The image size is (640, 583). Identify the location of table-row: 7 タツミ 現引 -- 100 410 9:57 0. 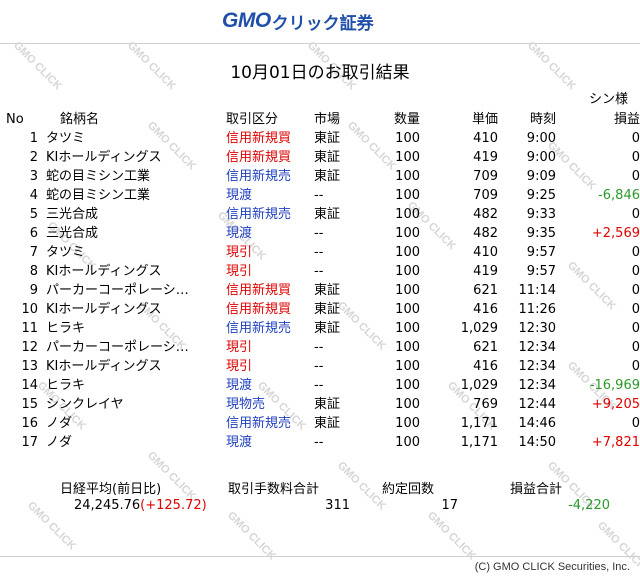
(323, 252).